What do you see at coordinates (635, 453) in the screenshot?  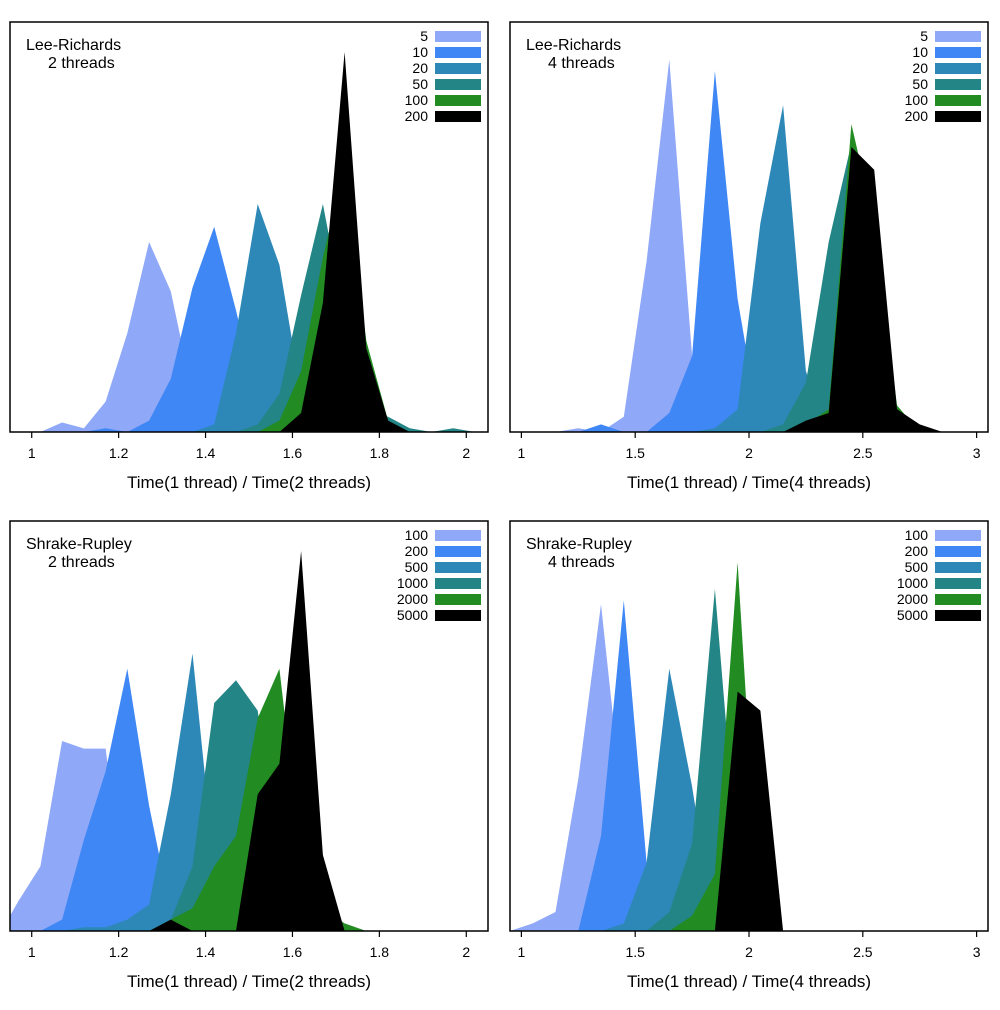 I see `x-tick-label: 1.5` at bounding box center [635, 453].